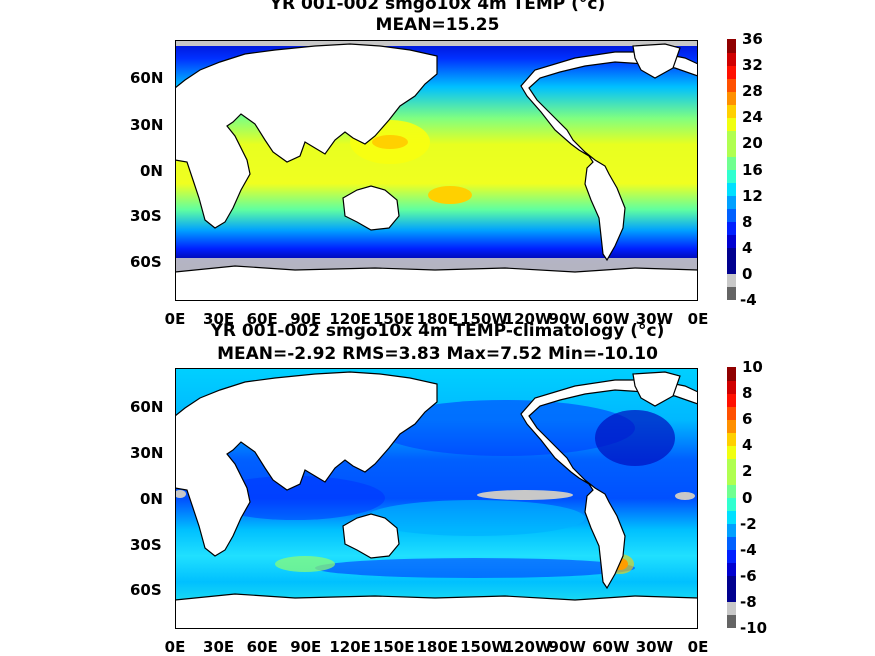 The height and width of the screenshot is (656, 875). What do you see at coordinates (752, 117) in the screenshot?
I see `panel1-colorbar-tick: 24` at bounding box center [752, 117].